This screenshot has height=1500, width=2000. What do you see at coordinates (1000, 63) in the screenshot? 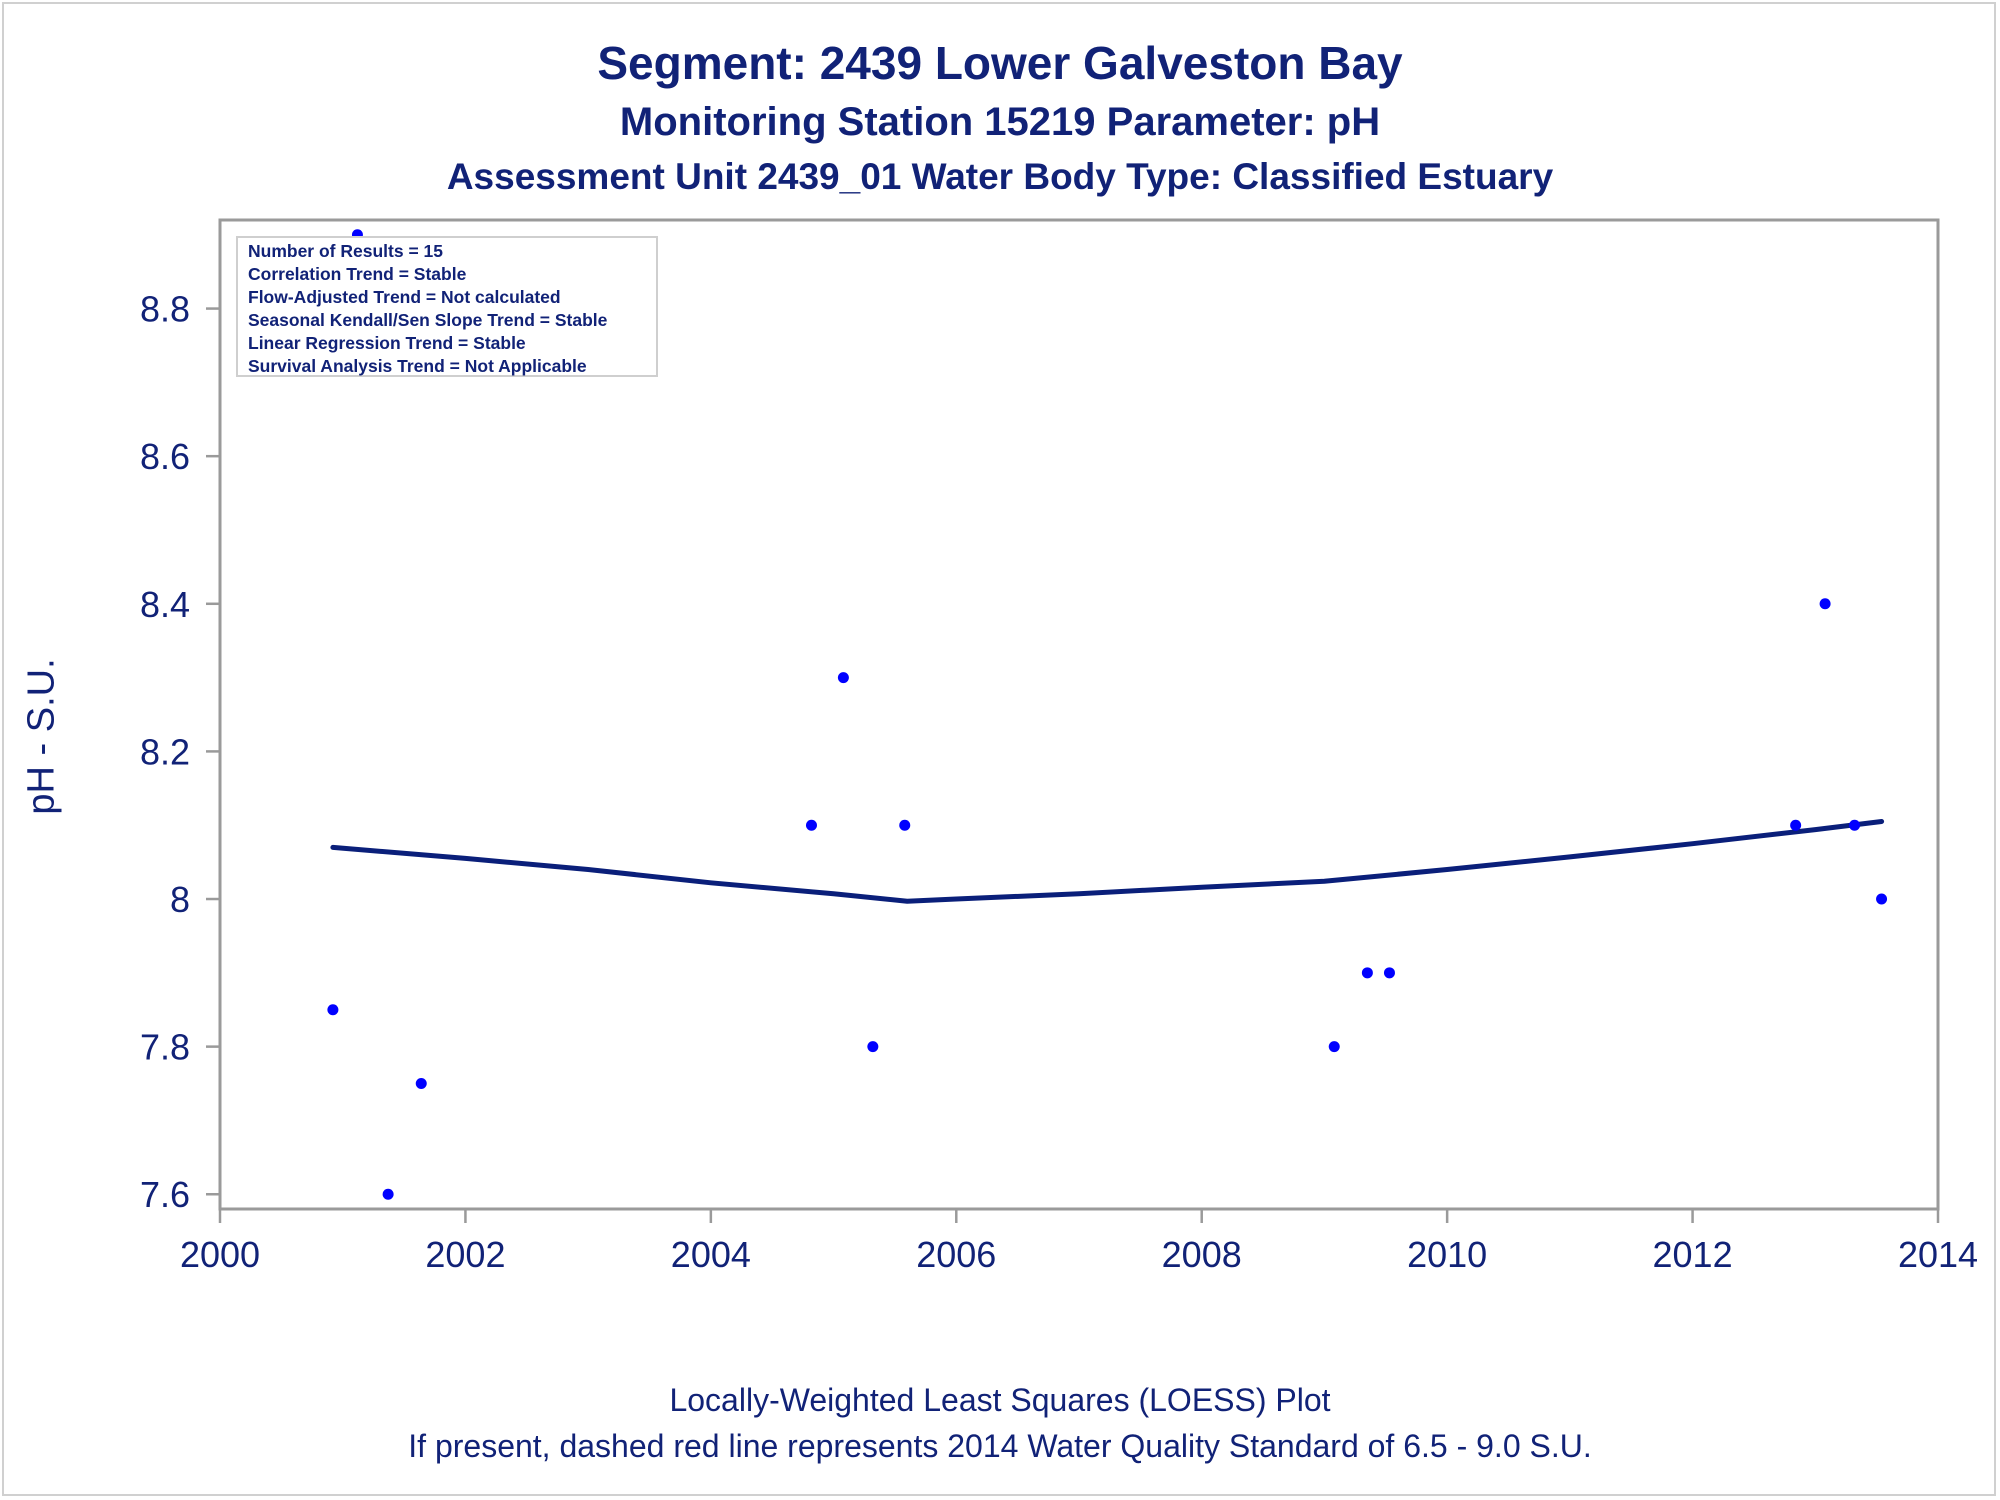
I see `chart-title: Segment: 2439 Lower Galveston Bay` at bounding box center [1000, 63].